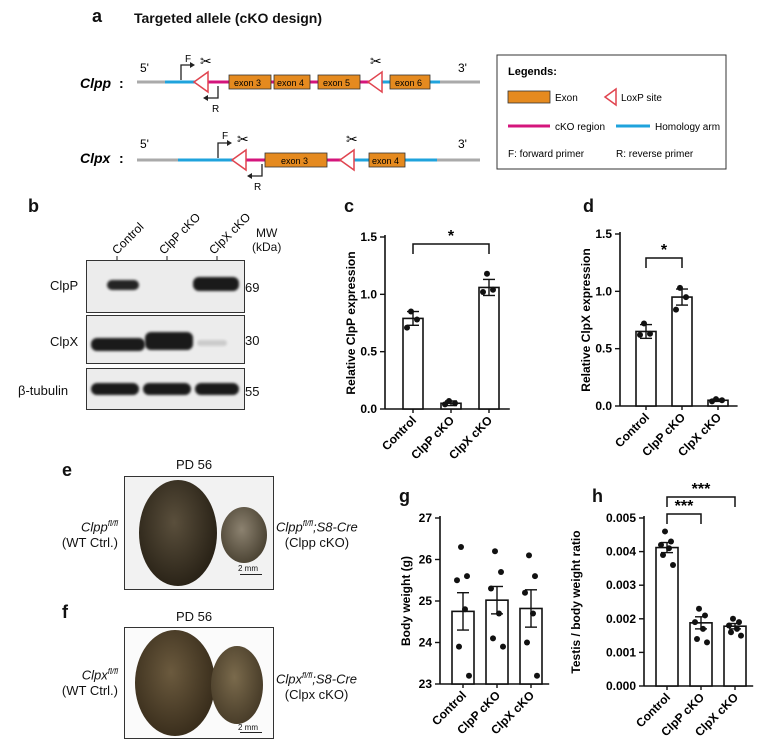 The height and width of the screenshot is (749, 759). I want to click on panel-label-h: h, so click(597, 496).